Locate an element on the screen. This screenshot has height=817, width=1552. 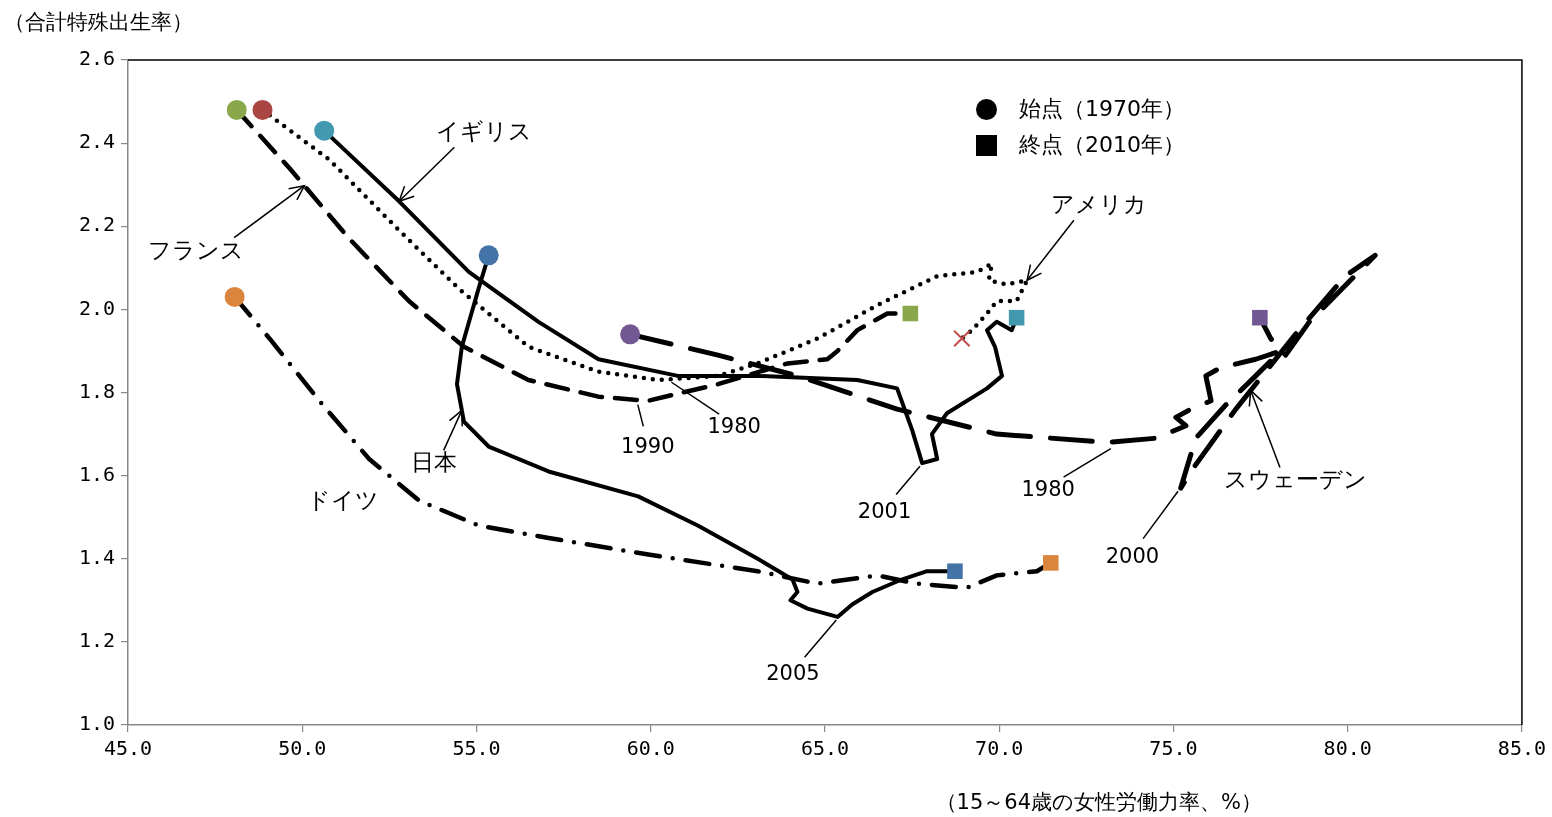
x-tick-label: 50.0 is located at coordinates (302, 748).